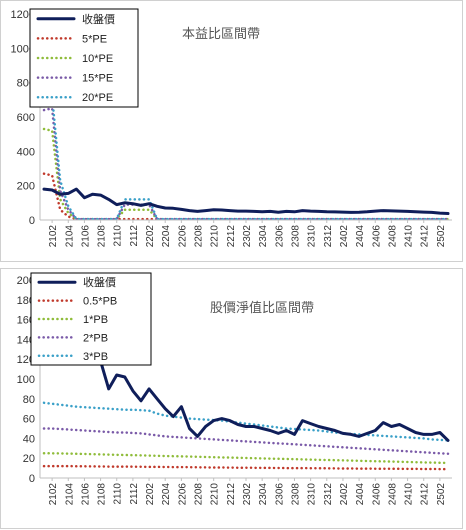 This screenshot has width=466, height=530. Describe the element at coordinates (231, 236) in the screenshot. I see `pe-x-tick-label: 2212` at that location.